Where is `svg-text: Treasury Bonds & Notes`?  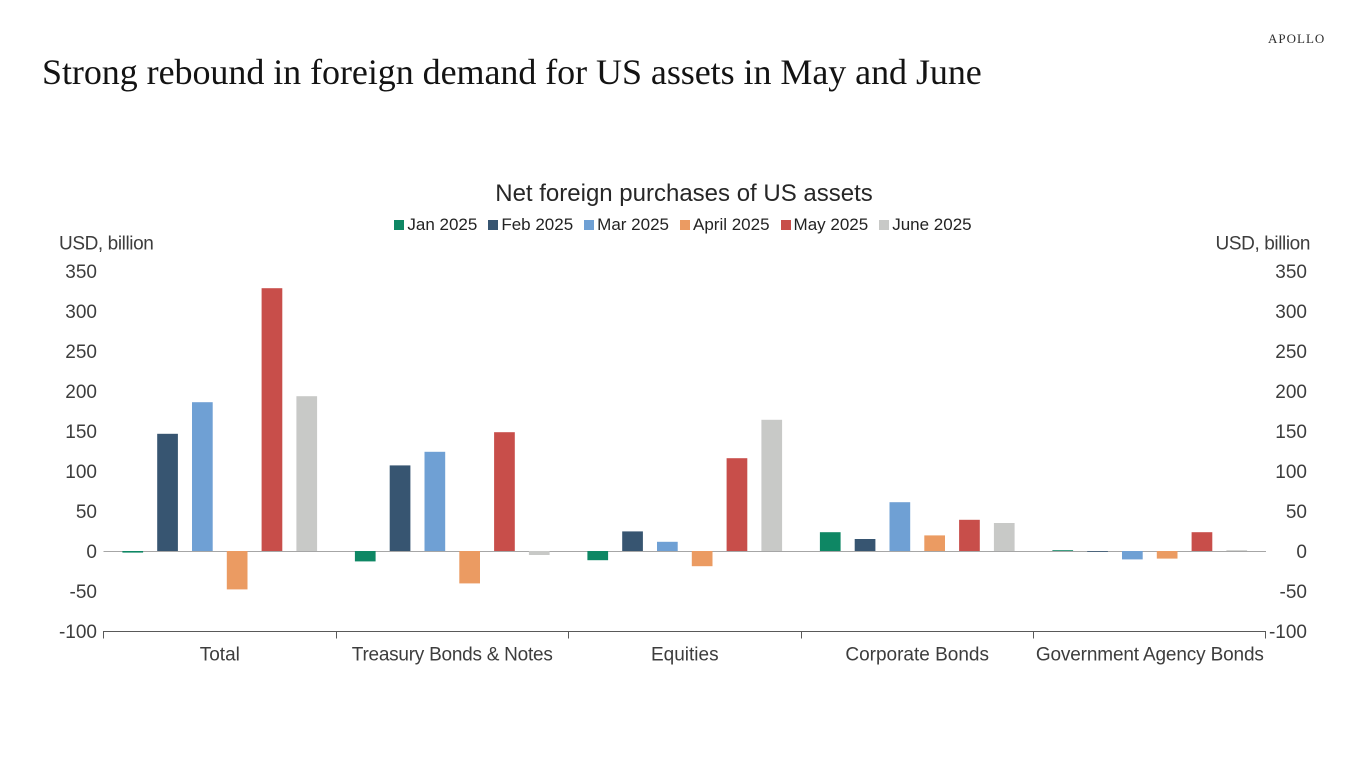
svg-text: Treasury Bonds & Notes is located at coordinates (452, 655).